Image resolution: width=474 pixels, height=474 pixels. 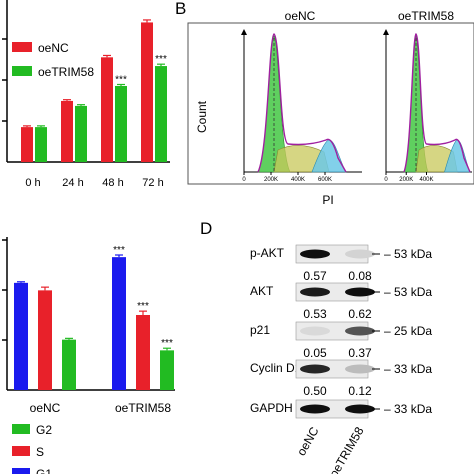 I want to click on panel-a-chart: *** *** 0 h 24 h 48 h 72 h oeNC oeTRIM58, so click(x=86, y=94).